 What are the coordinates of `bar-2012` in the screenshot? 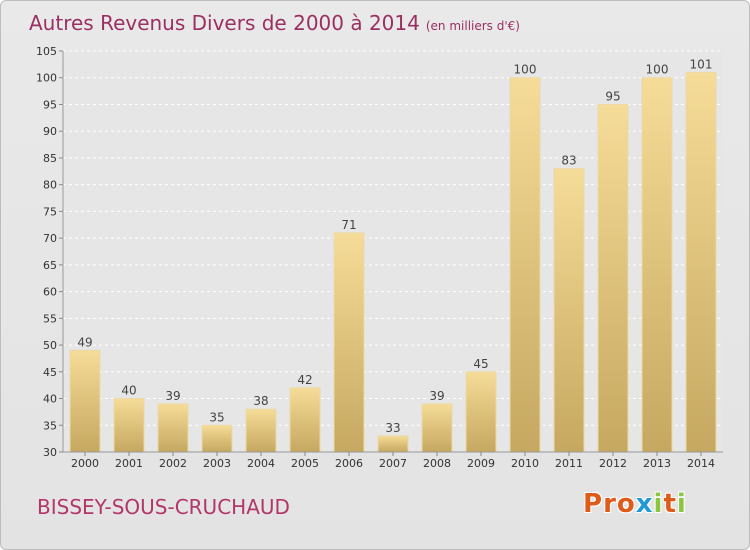 It's located at (613, 278).